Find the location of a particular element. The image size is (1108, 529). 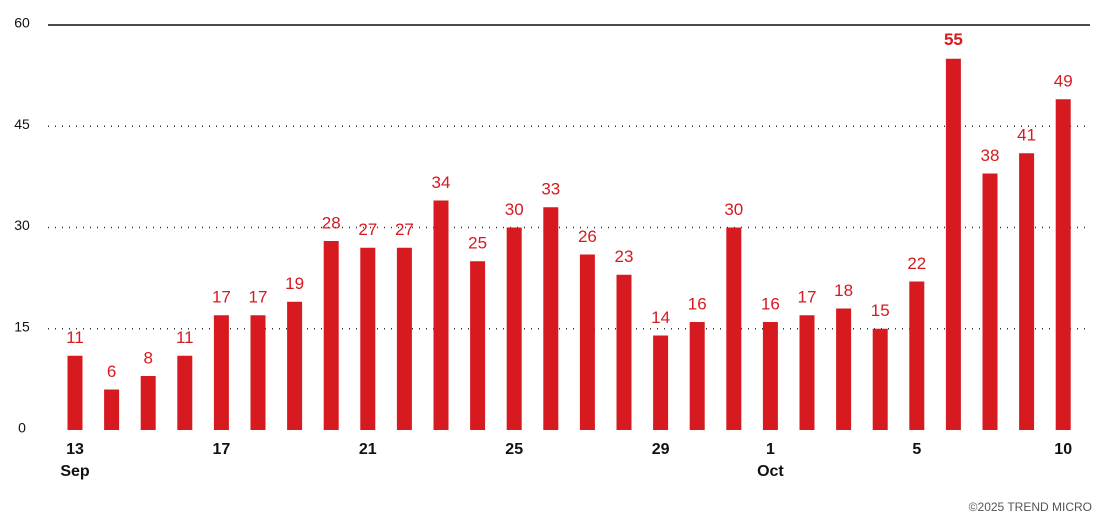

y-tick-label: 45 is located at coordinates (22, 124).